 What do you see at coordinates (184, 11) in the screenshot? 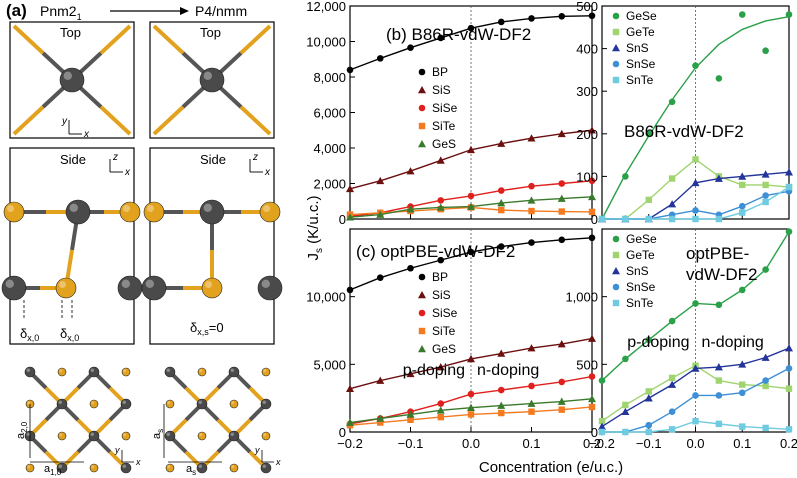
I see `transition-arrowhead` at bounding box center [184, 11].